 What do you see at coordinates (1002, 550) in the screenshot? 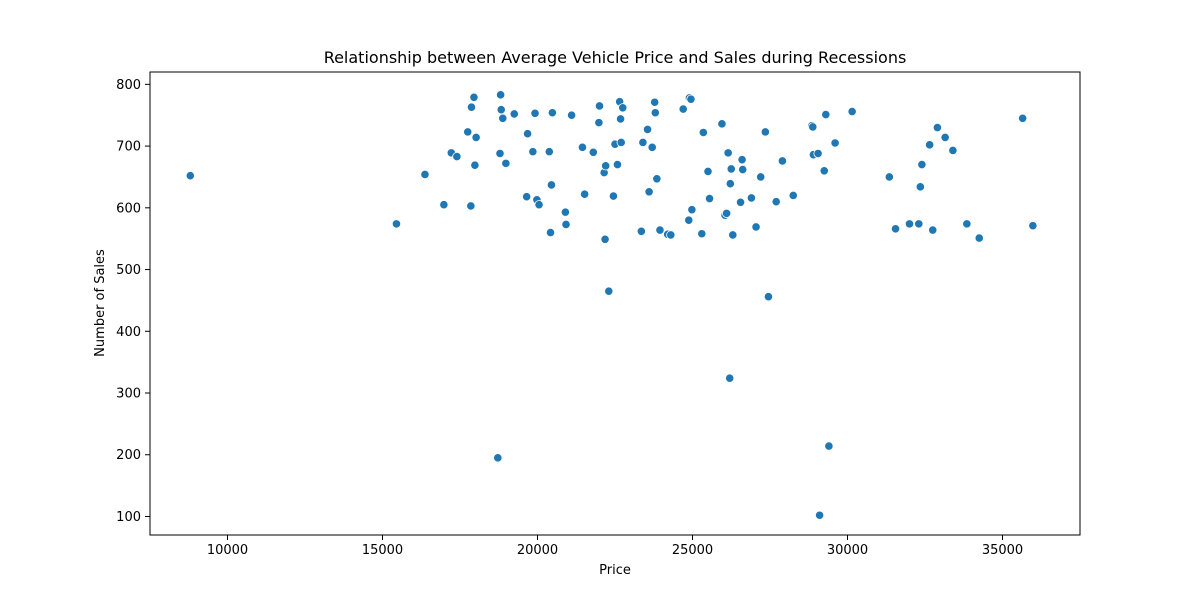
I see `x-tick-label: 35000` at bounding box center [1002, 550].